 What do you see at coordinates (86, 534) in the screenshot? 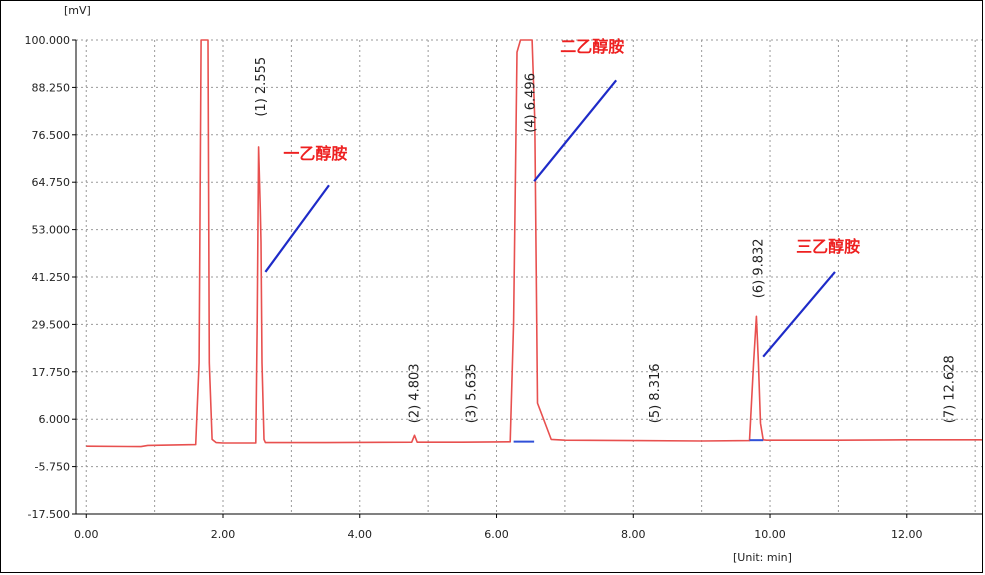
I see `x-tick-label: 0.00` at bounding box center [86, 534].